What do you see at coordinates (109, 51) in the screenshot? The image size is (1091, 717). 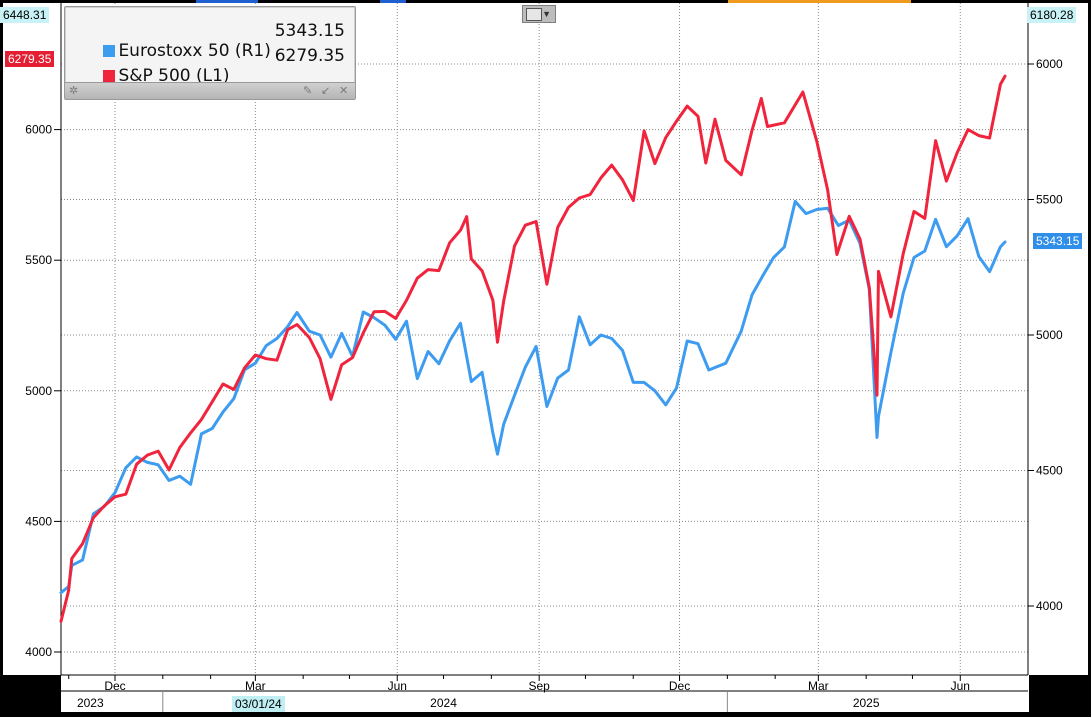 I see `eurostoxx-swatch` at bounding box center [109, 51].